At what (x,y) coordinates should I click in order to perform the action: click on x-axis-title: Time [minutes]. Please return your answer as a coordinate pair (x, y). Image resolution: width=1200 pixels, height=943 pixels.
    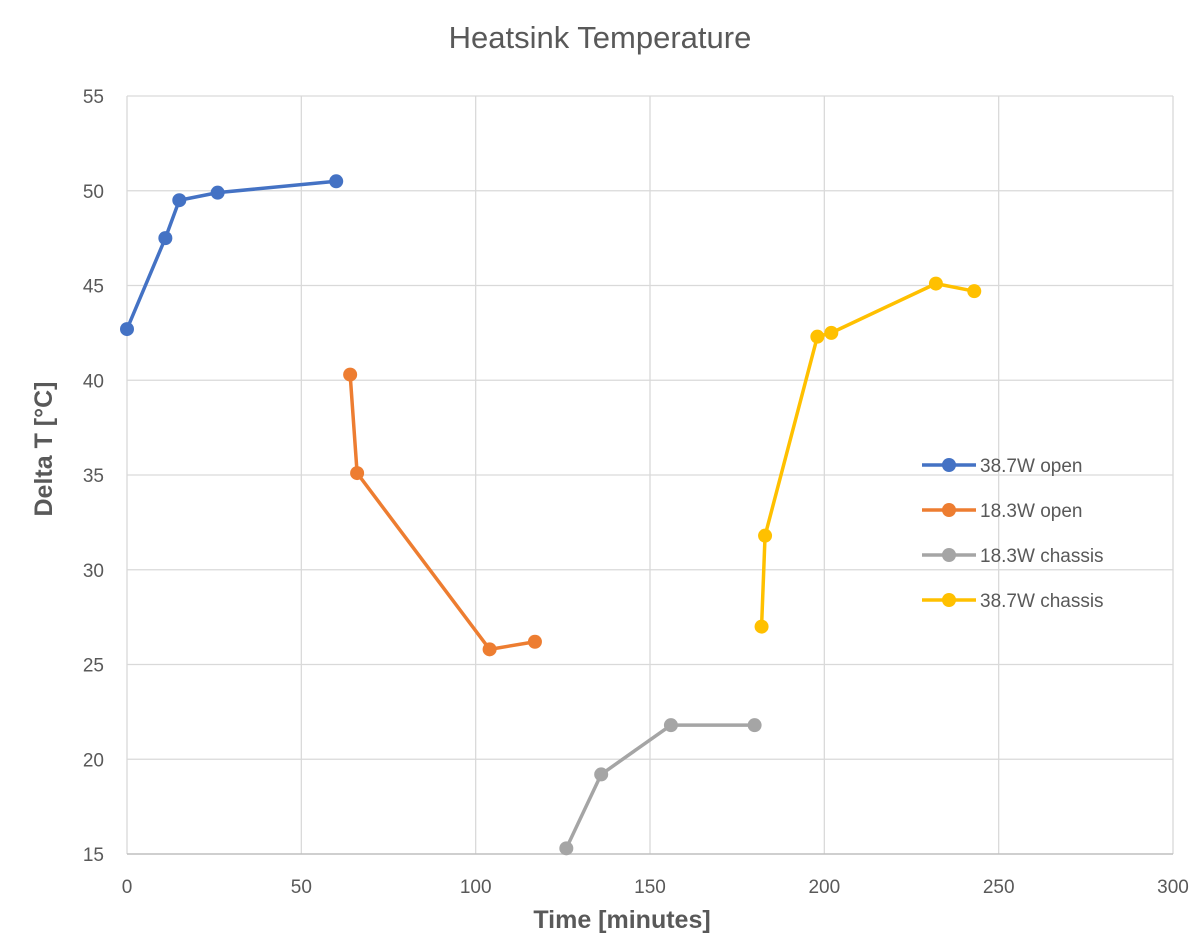
    Looking at the image, I should click on (621, 920).